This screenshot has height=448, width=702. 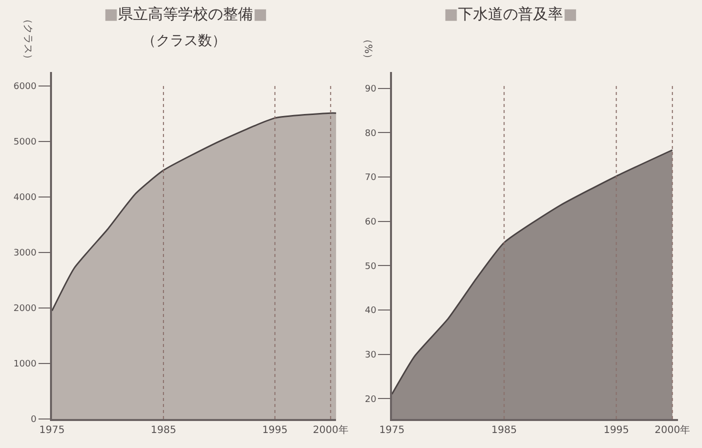 What do you see at coordinates (370, 223) in the screenshot?
I see `y-tick-label: 60` at bounding box center [370, 223].